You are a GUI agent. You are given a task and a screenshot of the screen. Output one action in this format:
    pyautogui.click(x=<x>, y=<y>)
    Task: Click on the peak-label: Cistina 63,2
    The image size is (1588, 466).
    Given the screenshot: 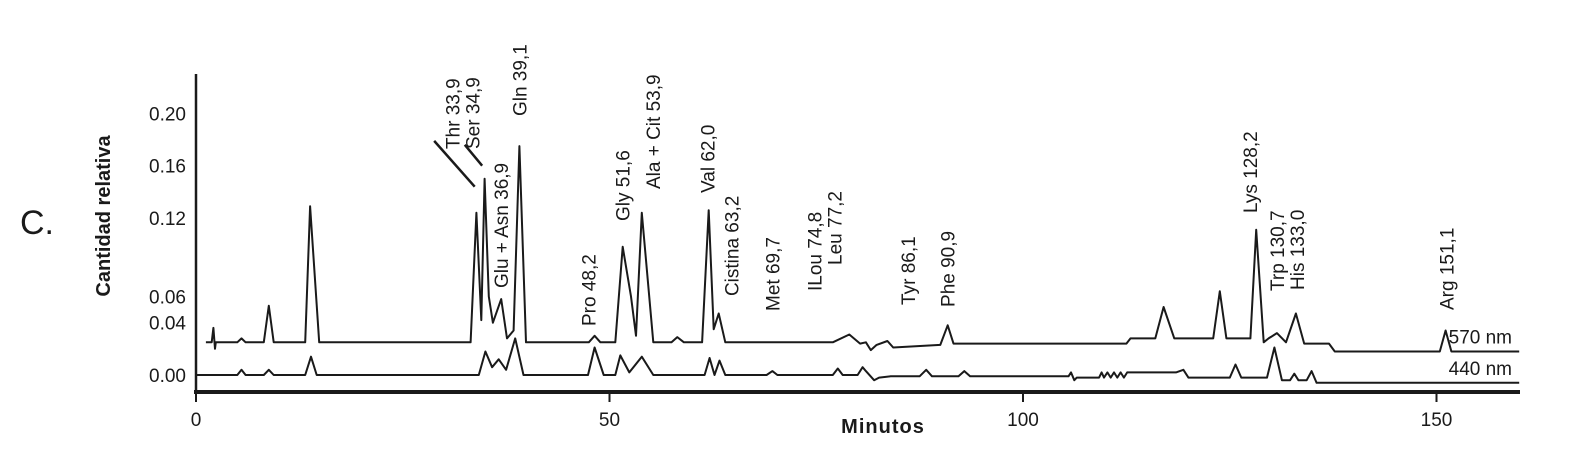 What is the action you would take?
    pyautogui.click(x=733, y=246)
    